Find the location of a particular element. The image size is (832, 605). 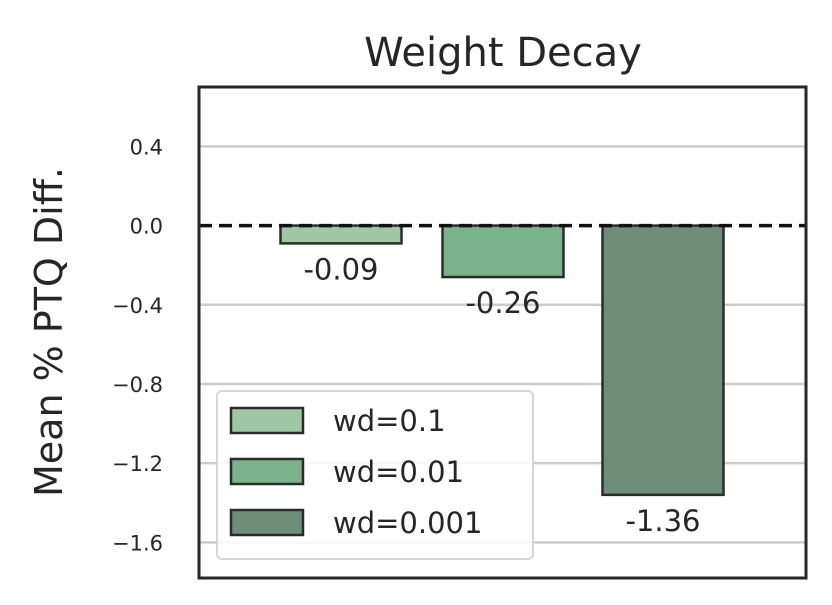

y-tick-label: −0.4 is located at coordinates (137, 306).